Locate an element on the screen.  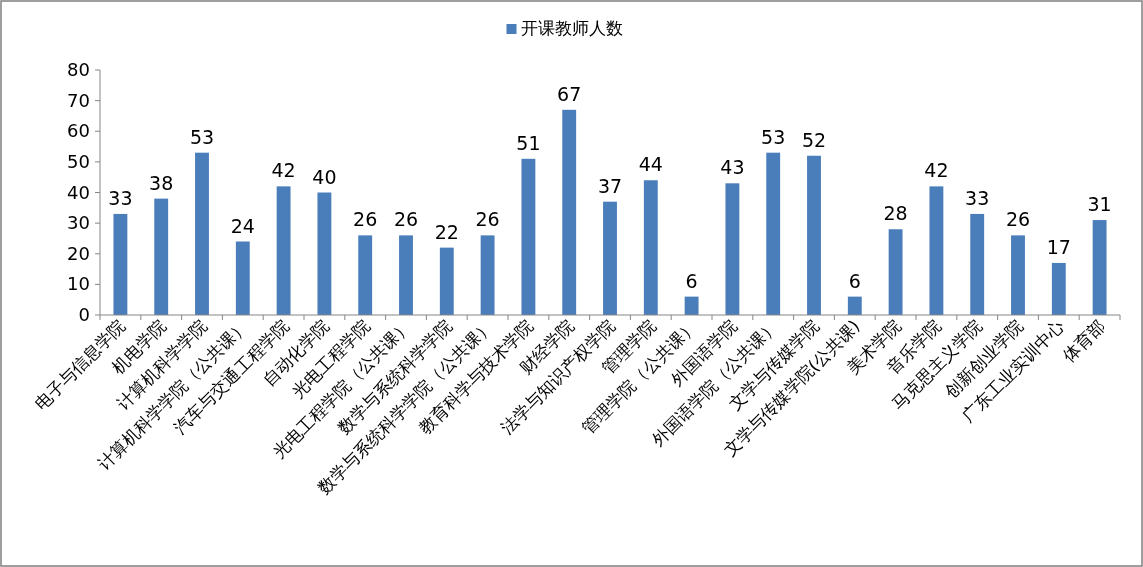
y-tick-label: 40 is located at coordinates (78, 192).